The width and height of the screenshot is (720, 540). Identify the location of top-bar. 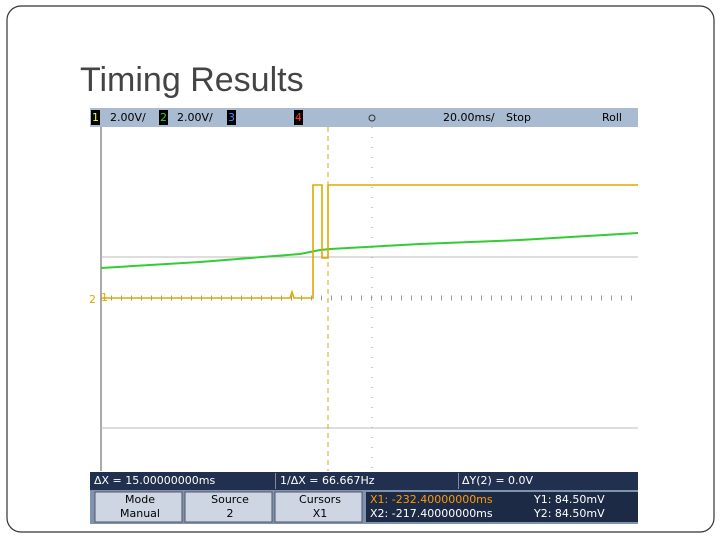
(364, 117).